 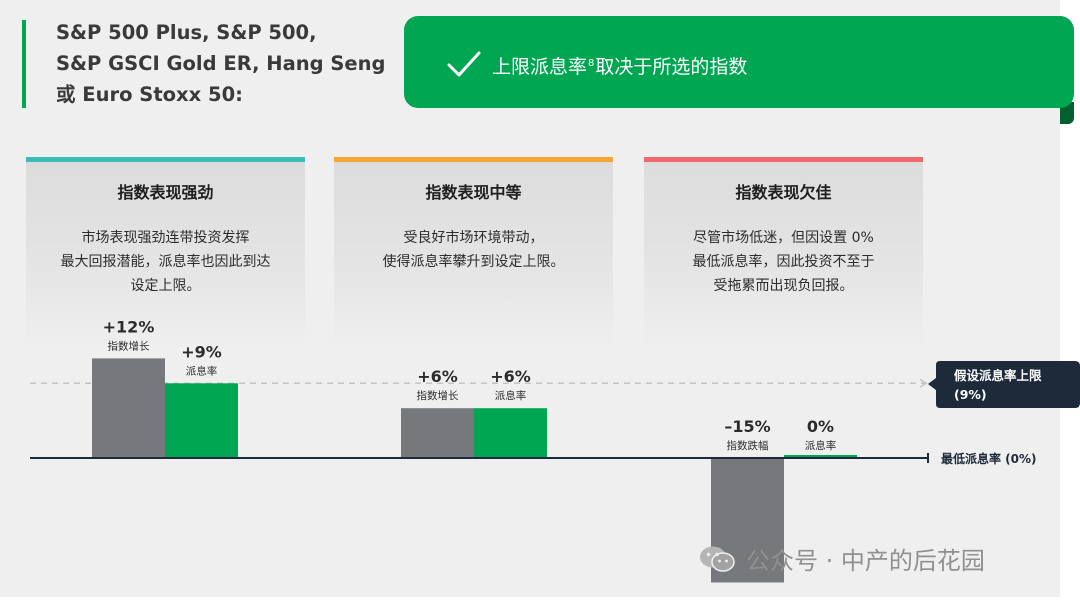 What do you see at coordinates (717, 559) in the screenshot?
I see `wechat-icon` at bounding box center [717, 559].